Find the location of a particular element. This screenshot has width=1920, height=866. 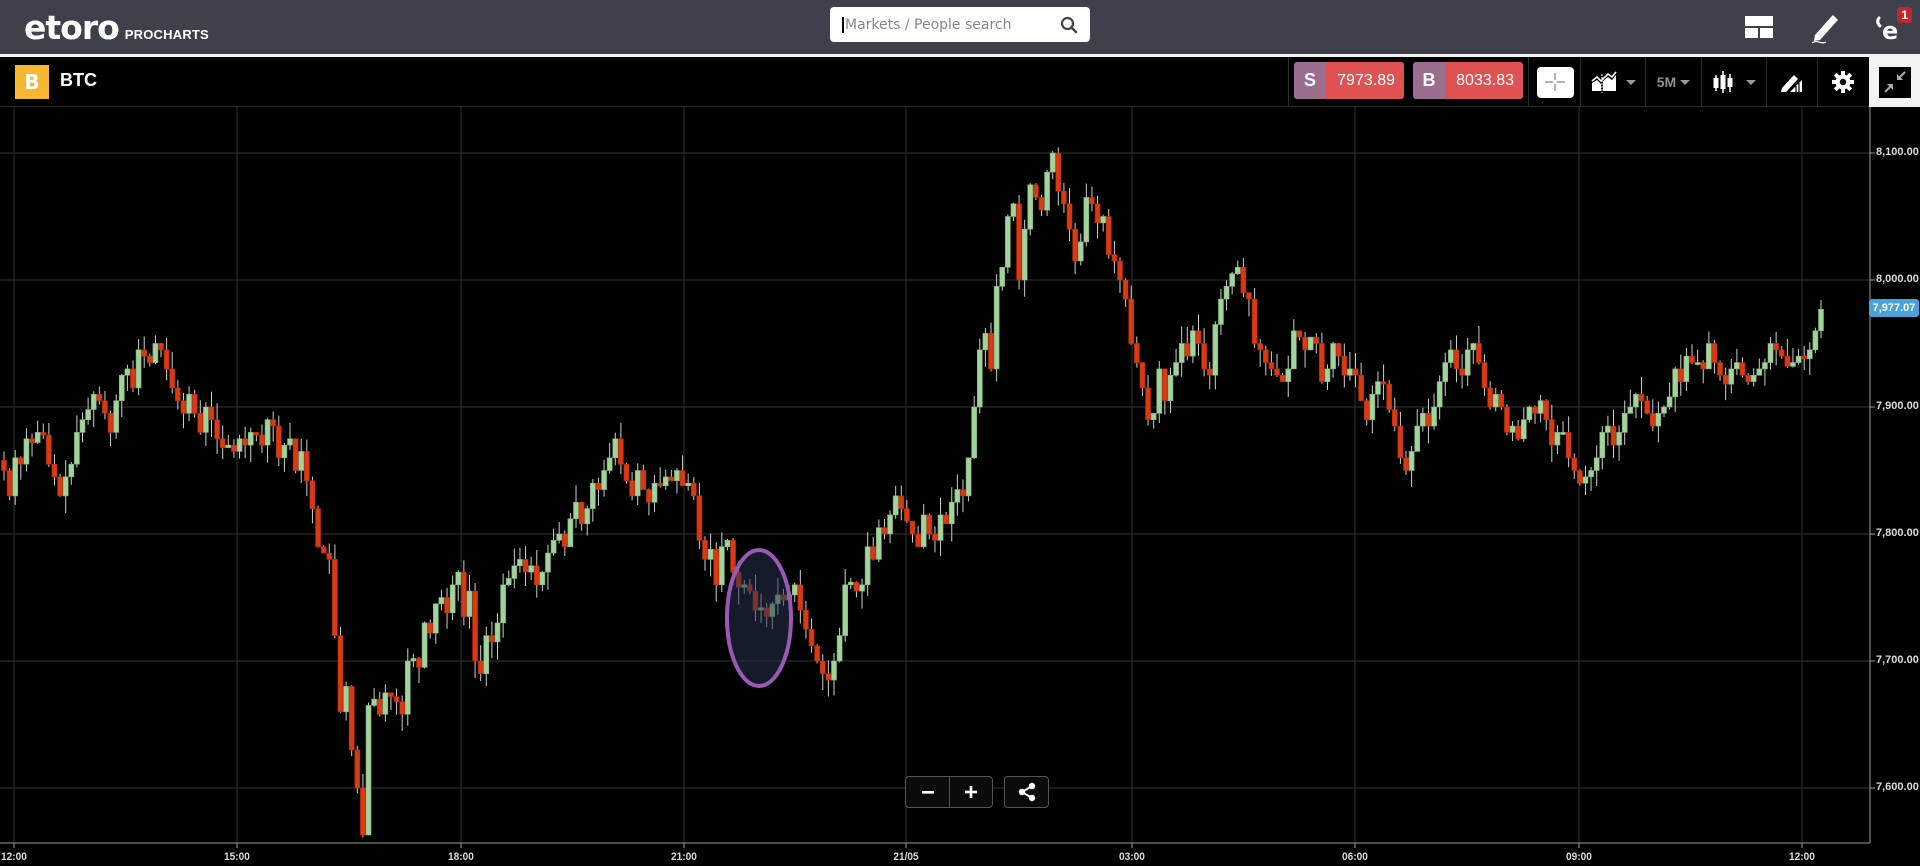

y-tick-label: 7,700.00 is located at coordinates (1897, 660).